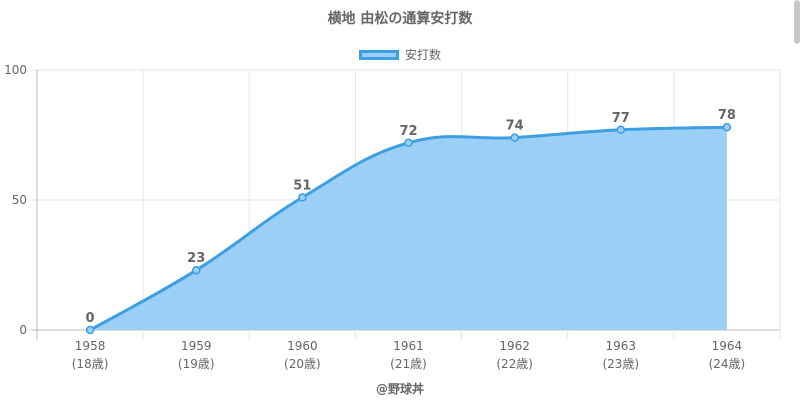 Image resolution: width=800 pixels, height=400 pixels. What do you see at coordinates (90, 318) in the screenshot?
I see `data-label: 0` at bounding box center [90, 318].